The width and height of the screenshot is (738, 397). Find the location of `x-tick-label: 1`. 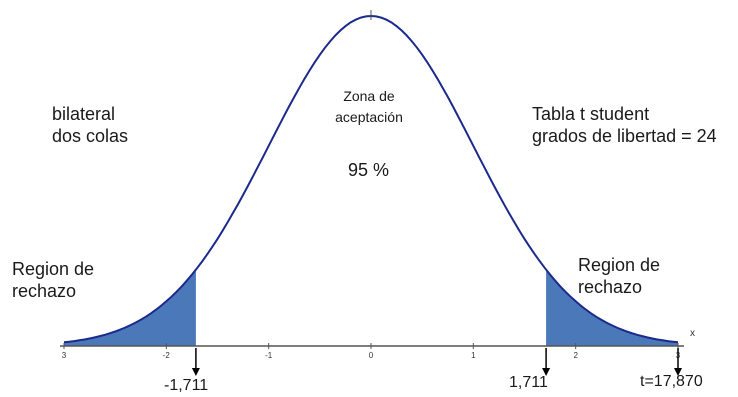

x-tick-label: 1 is located at coordinates (473, 355).